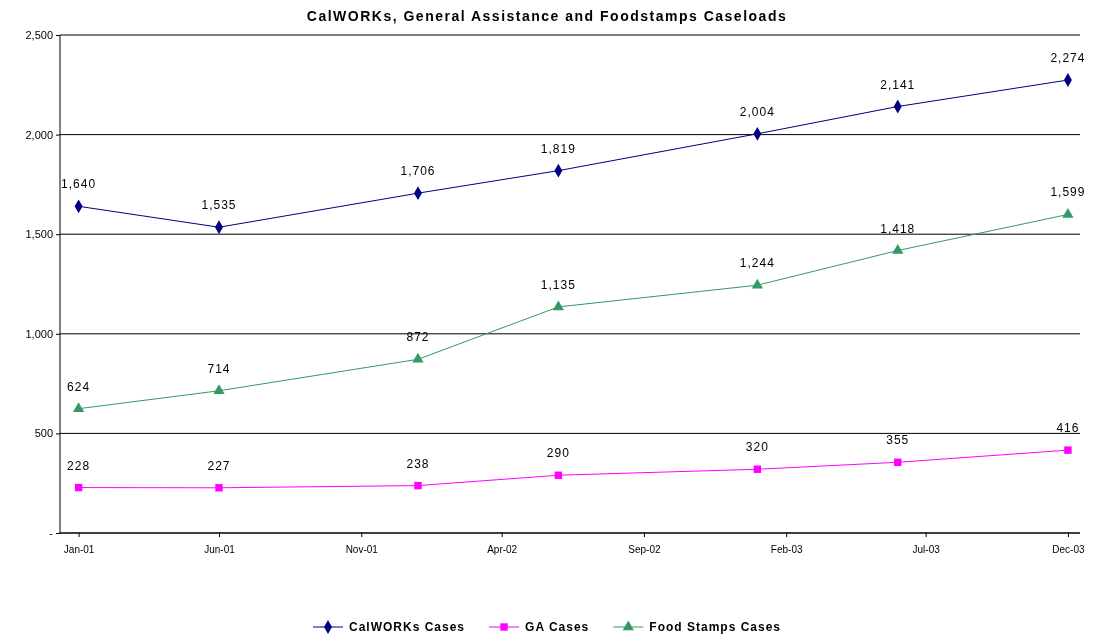  Describe the element at coordinates (39, 234) in the screenshot. I see `y-tick-label: 1,500` at that location.